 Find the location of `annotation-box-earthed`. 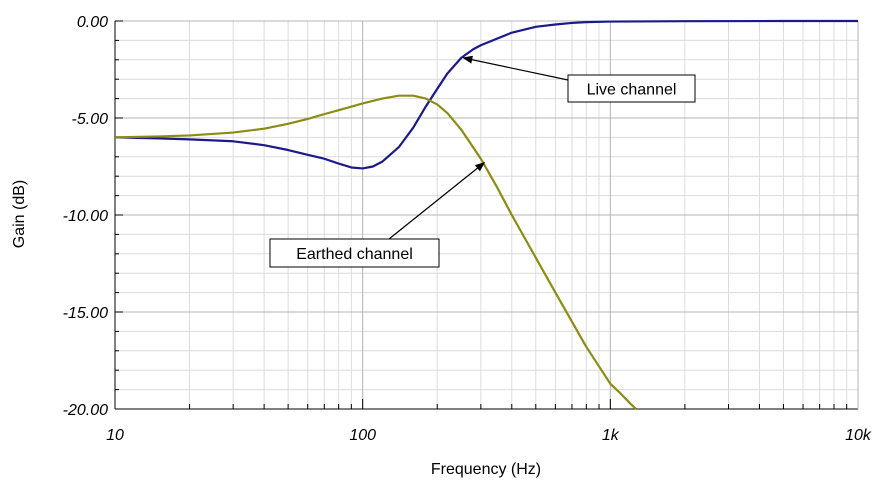

annotation-box-earthed is located at coordinates (354, 253).